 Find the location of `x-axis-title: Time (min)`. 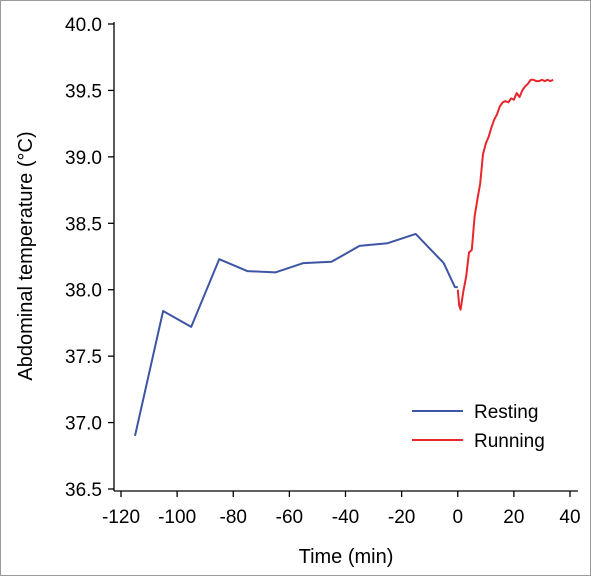

x-axis-title: Time (min) is located at coordinates (346, 557).